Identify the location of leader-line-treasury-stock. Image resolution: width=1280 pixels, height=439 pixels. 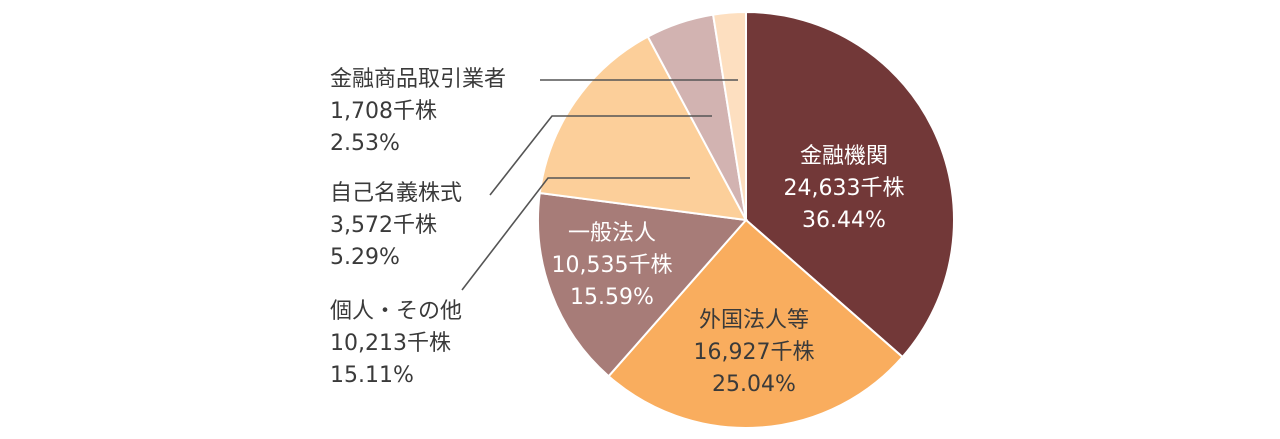
(600, 155).